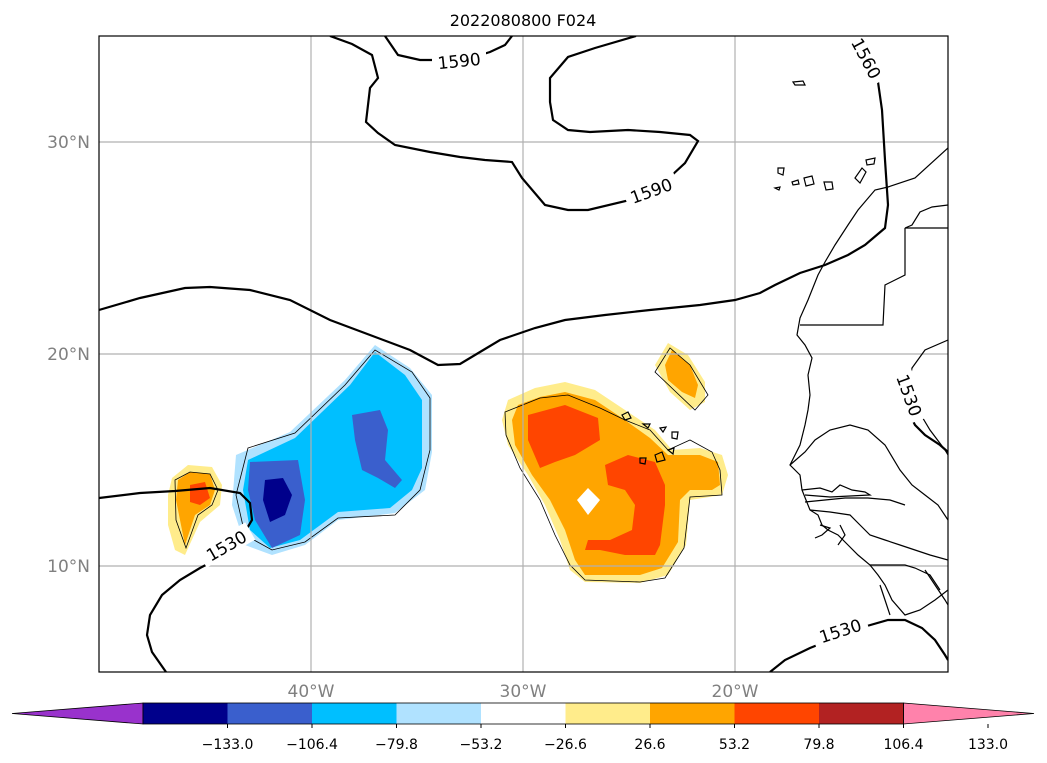 This screenshot has height=763, width=1047. I want to click on colorbar-tick-label: −26.6, so click(565, 745).